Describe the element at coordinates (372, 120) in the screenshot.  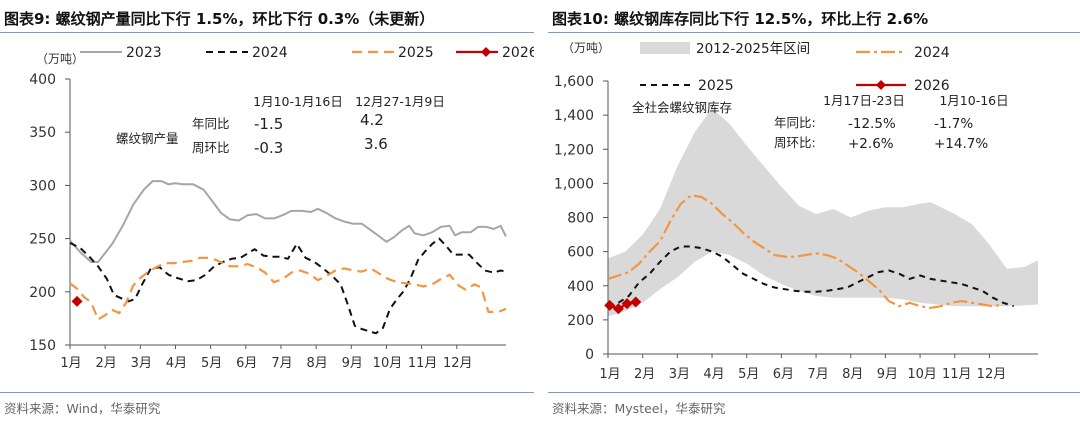
I see `annotation-value: 4.2` at that location.